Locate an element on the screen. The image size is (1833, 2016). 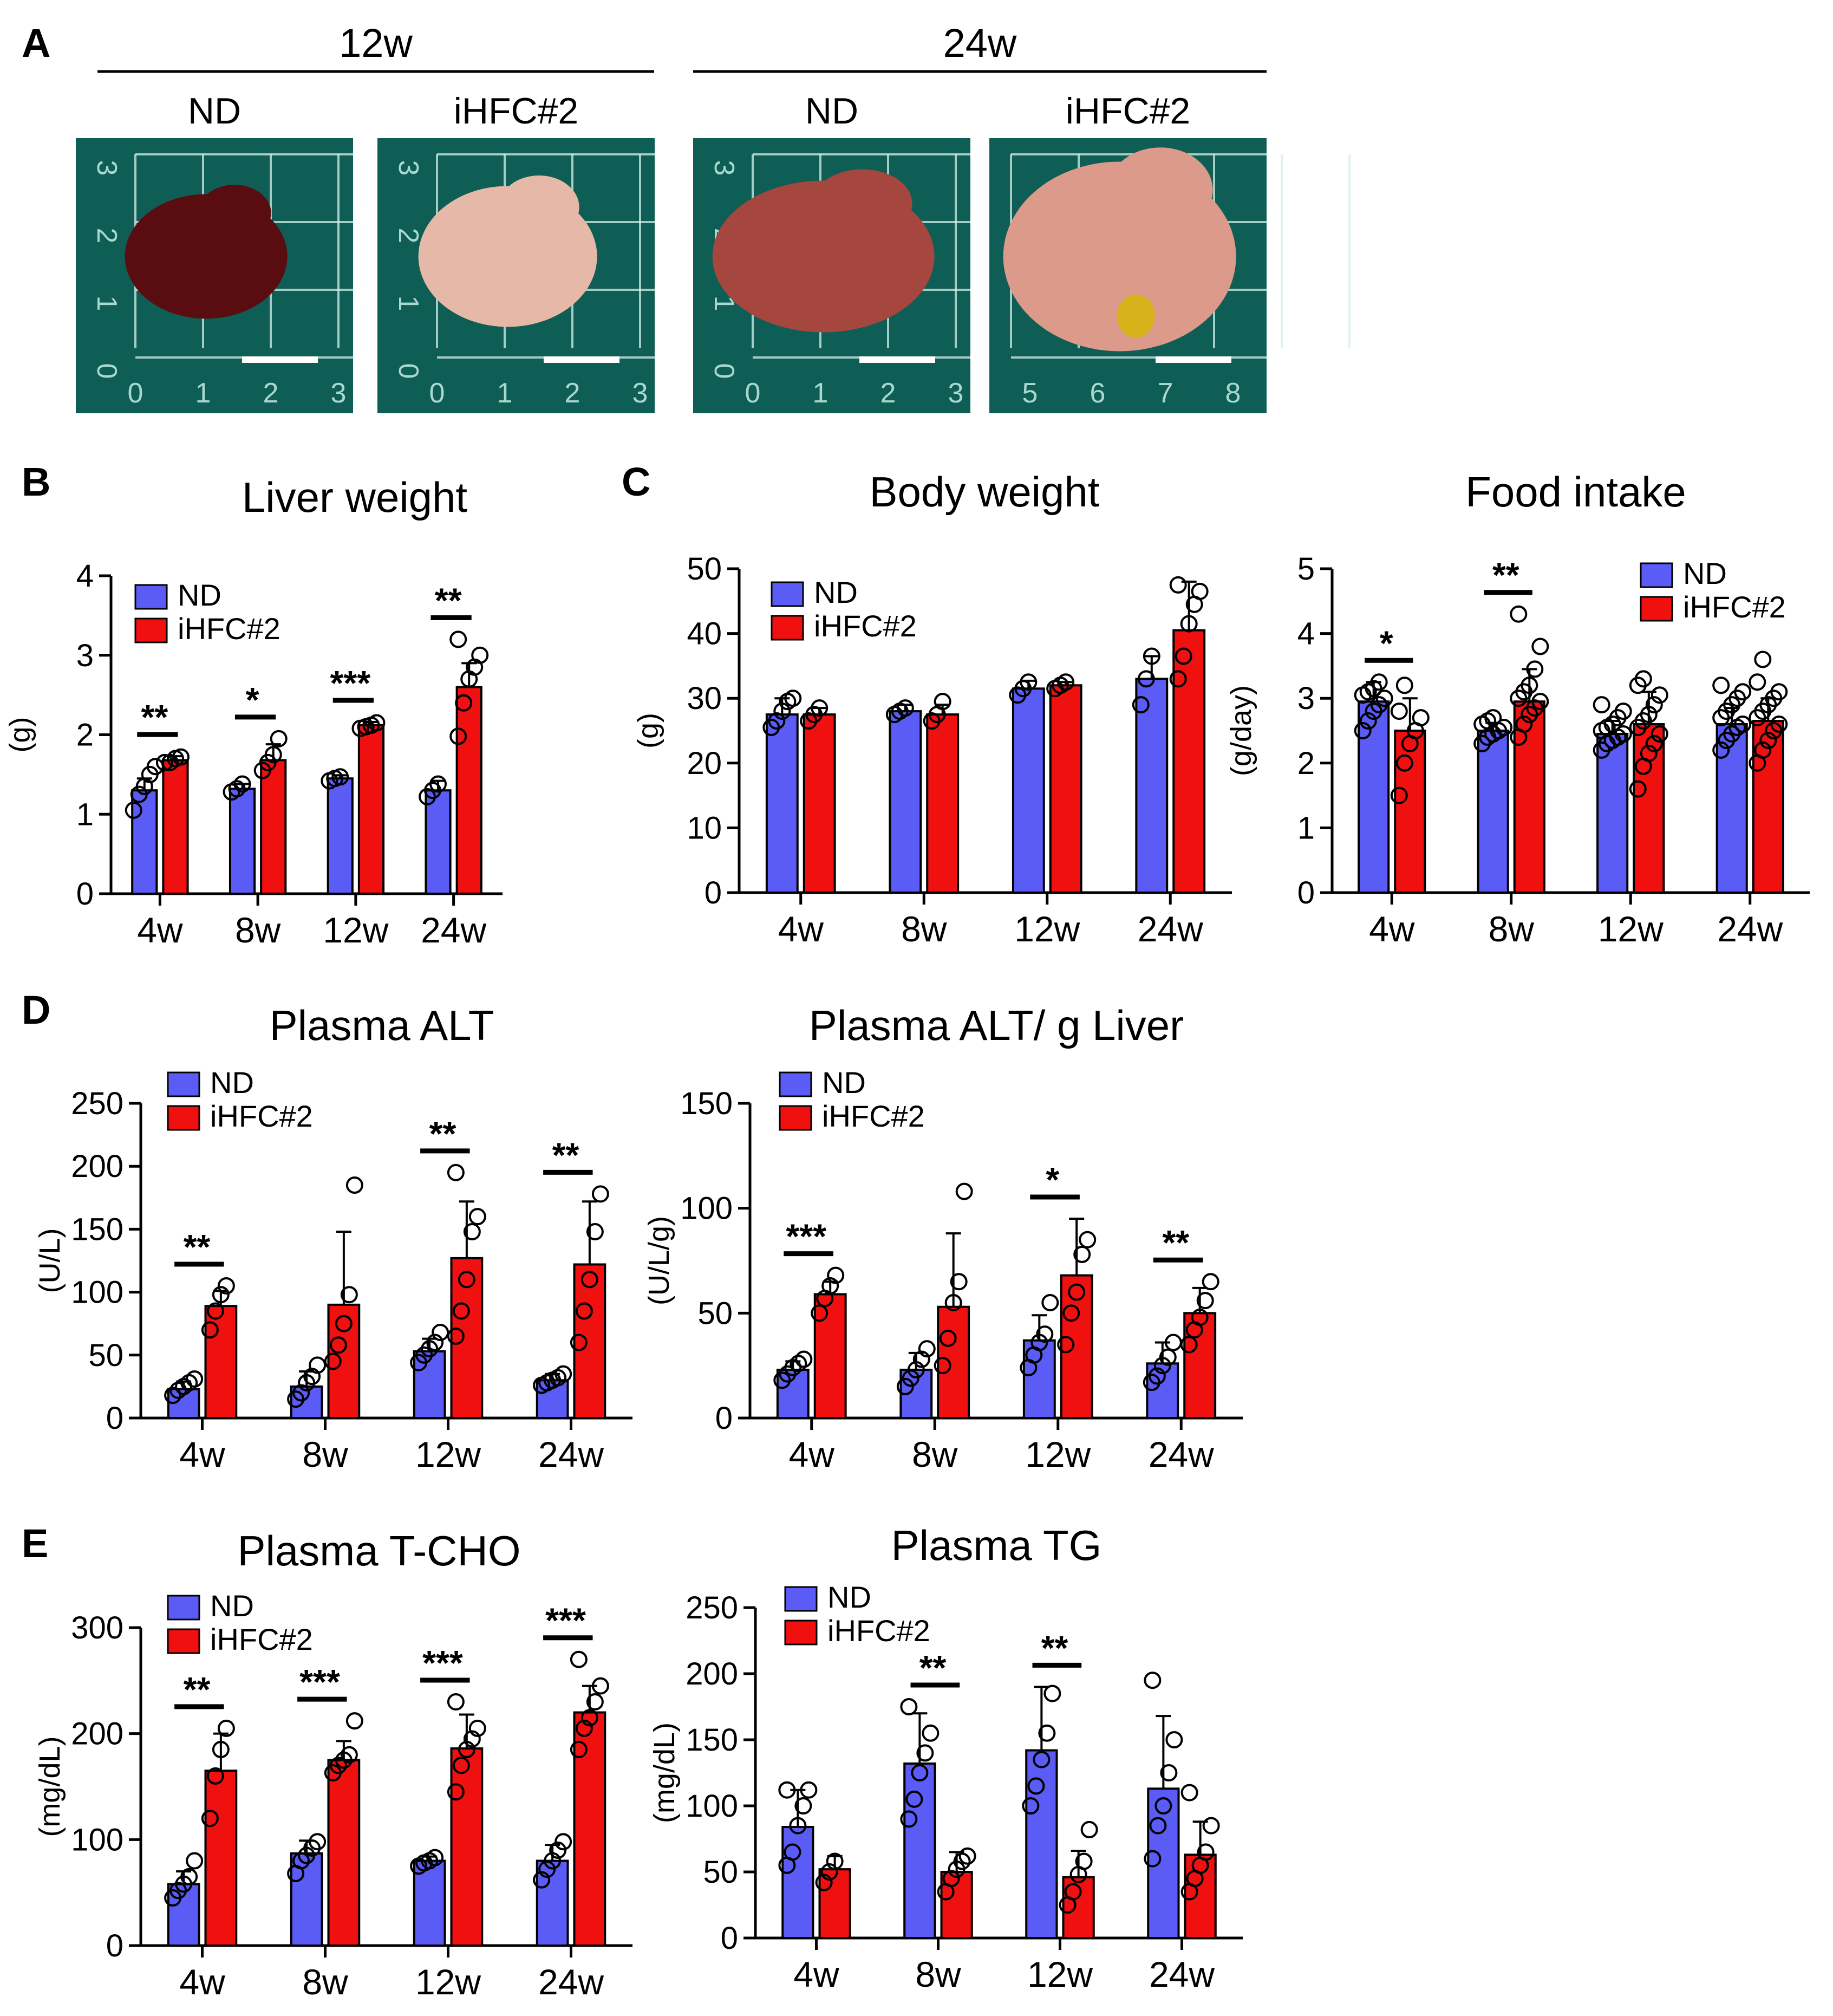
bar-nd-24w is located at coordinates (438, 842).